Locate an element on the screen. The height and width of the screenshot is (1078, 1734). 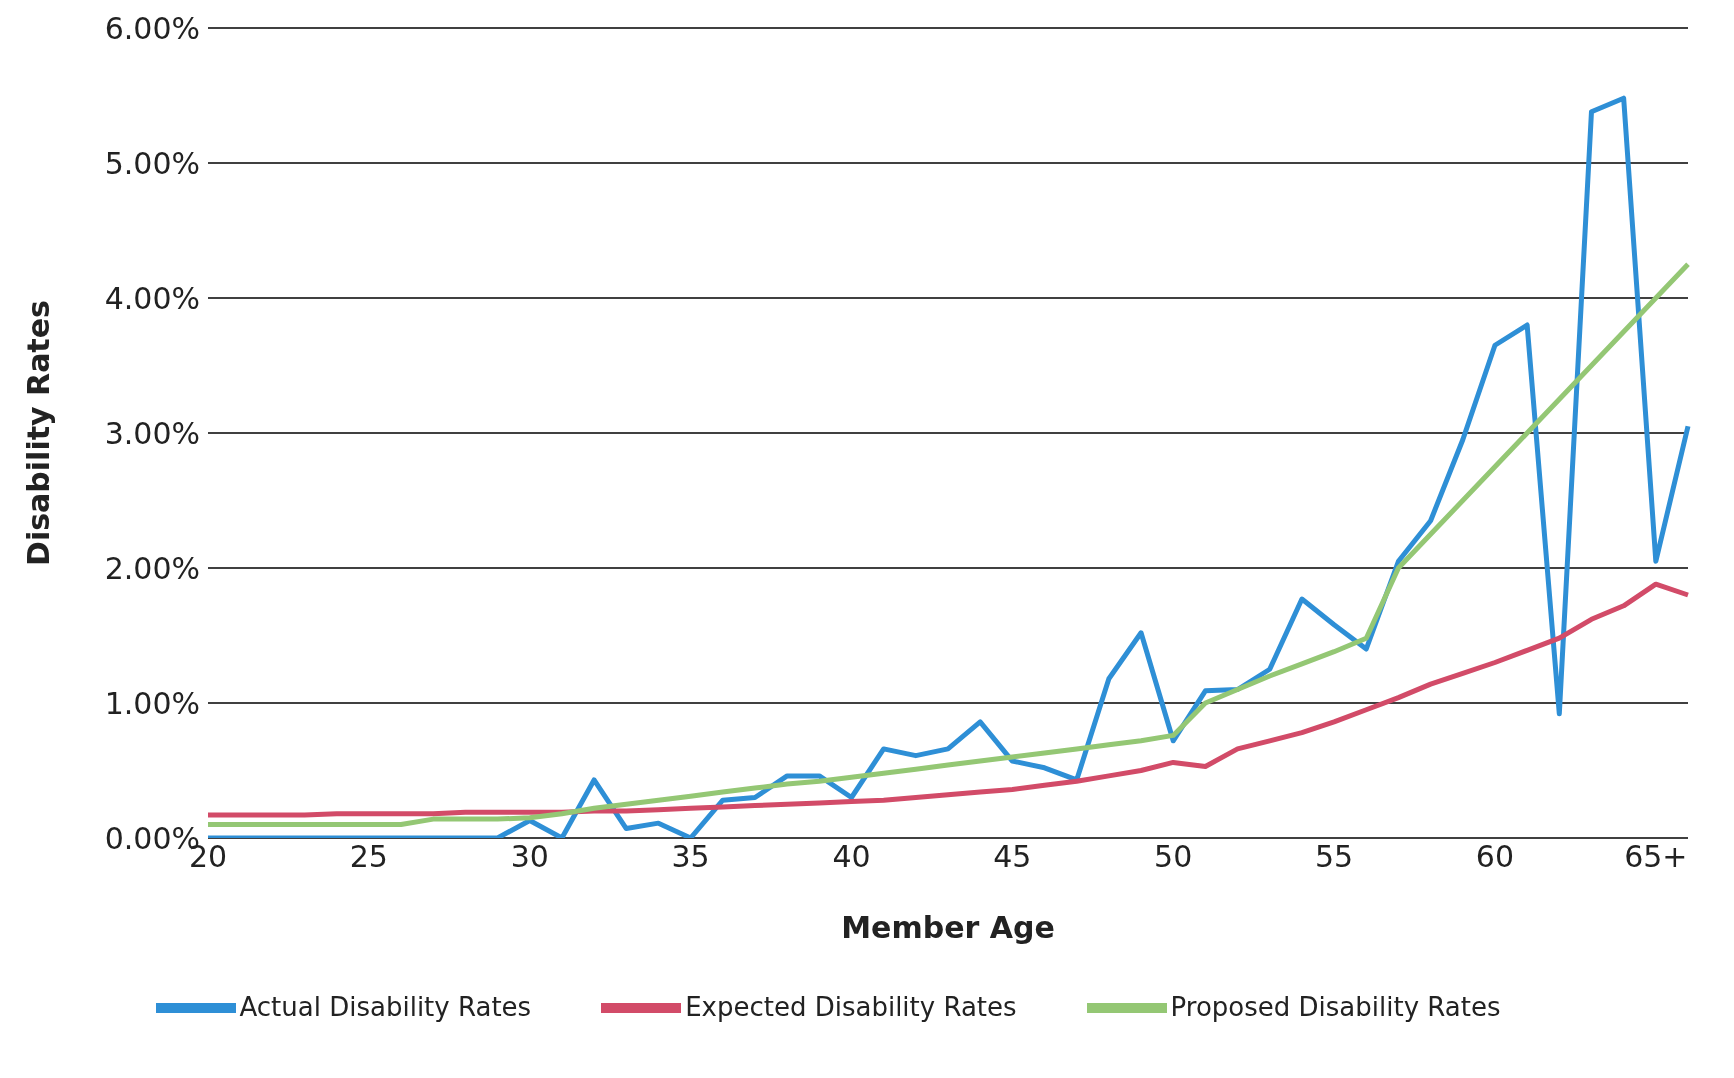
x-axis-title: Member Age is located at coordinates (948, 927).